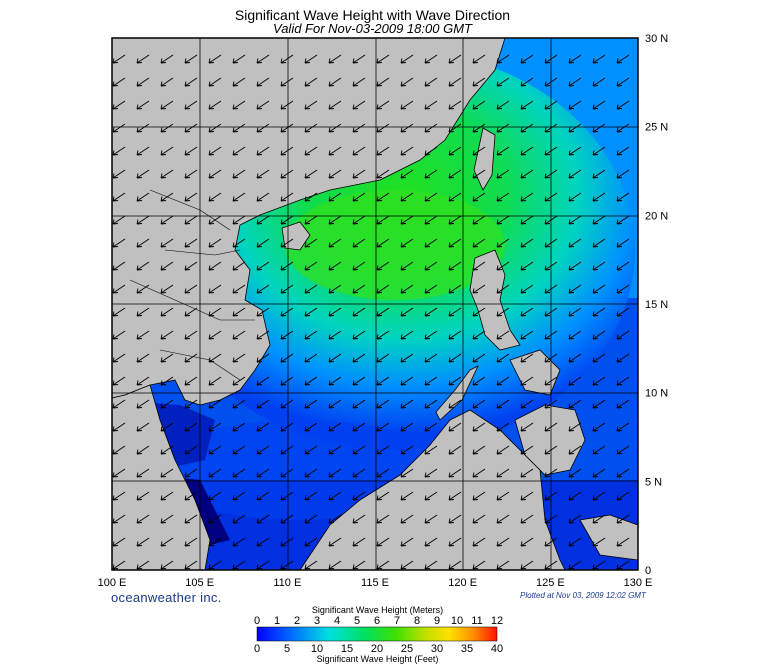 This screenshot has width=775, height=665. Describe the element at coordinates (437, 621) in the screenshot. I see `colorbar-meter-tick: 9` at that location.